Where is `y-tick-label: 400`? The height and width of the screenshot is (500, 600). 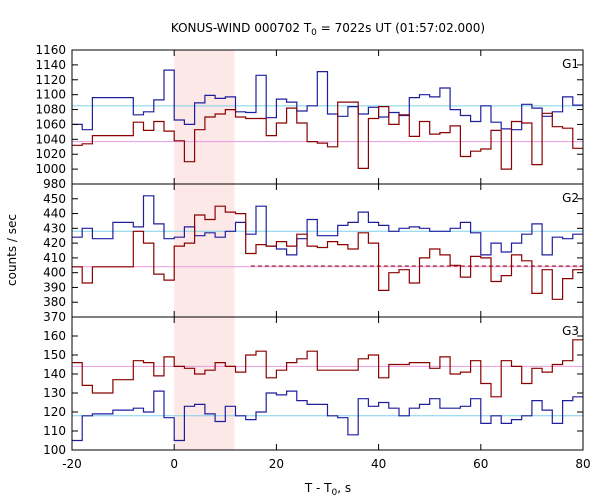
y-tick-label: 400 is located at coordinates (54, 273).